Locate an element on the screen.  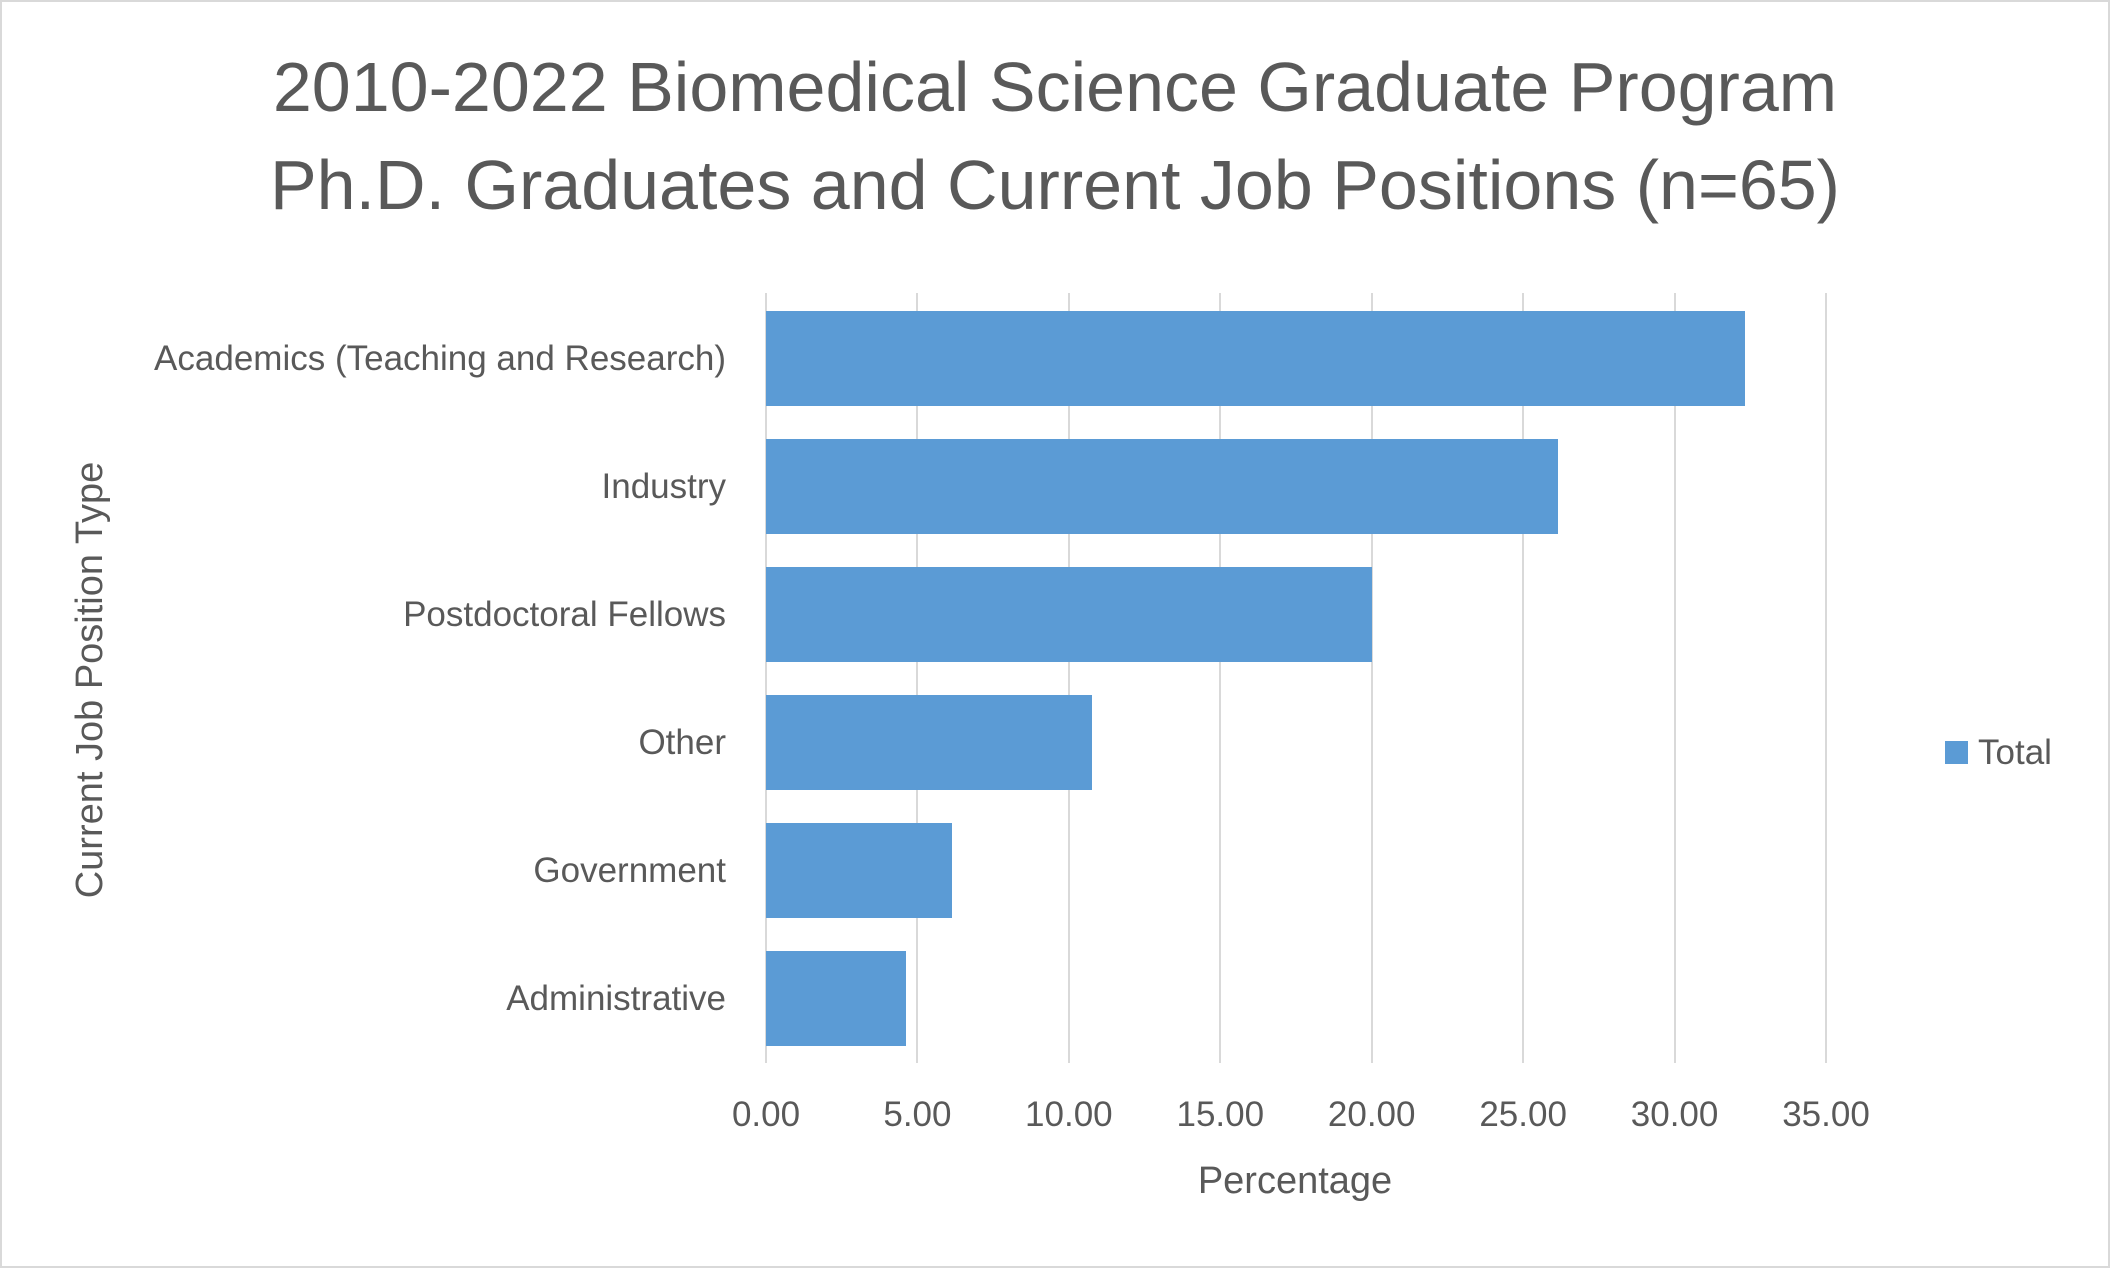
category-label: Academics (Teaching and Research) is located at coordinates (440, 358).